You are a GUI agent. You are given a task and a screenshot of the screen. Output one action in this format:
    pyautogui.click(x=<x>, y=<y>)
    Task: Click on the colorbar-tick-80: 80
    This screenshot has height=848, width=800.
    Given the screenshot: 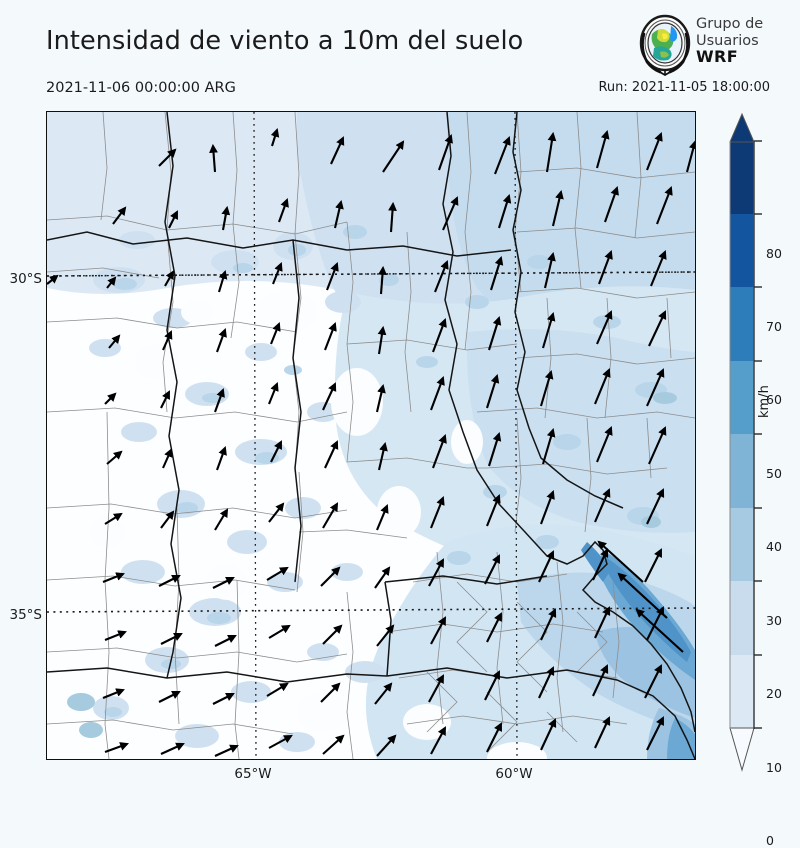 What is the action you would take?
    pyautogui.click(x=774, y=253)
    